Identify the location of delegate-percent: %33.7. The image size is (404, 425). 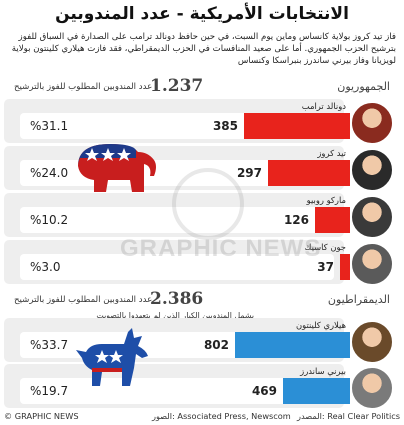
(49, 345).